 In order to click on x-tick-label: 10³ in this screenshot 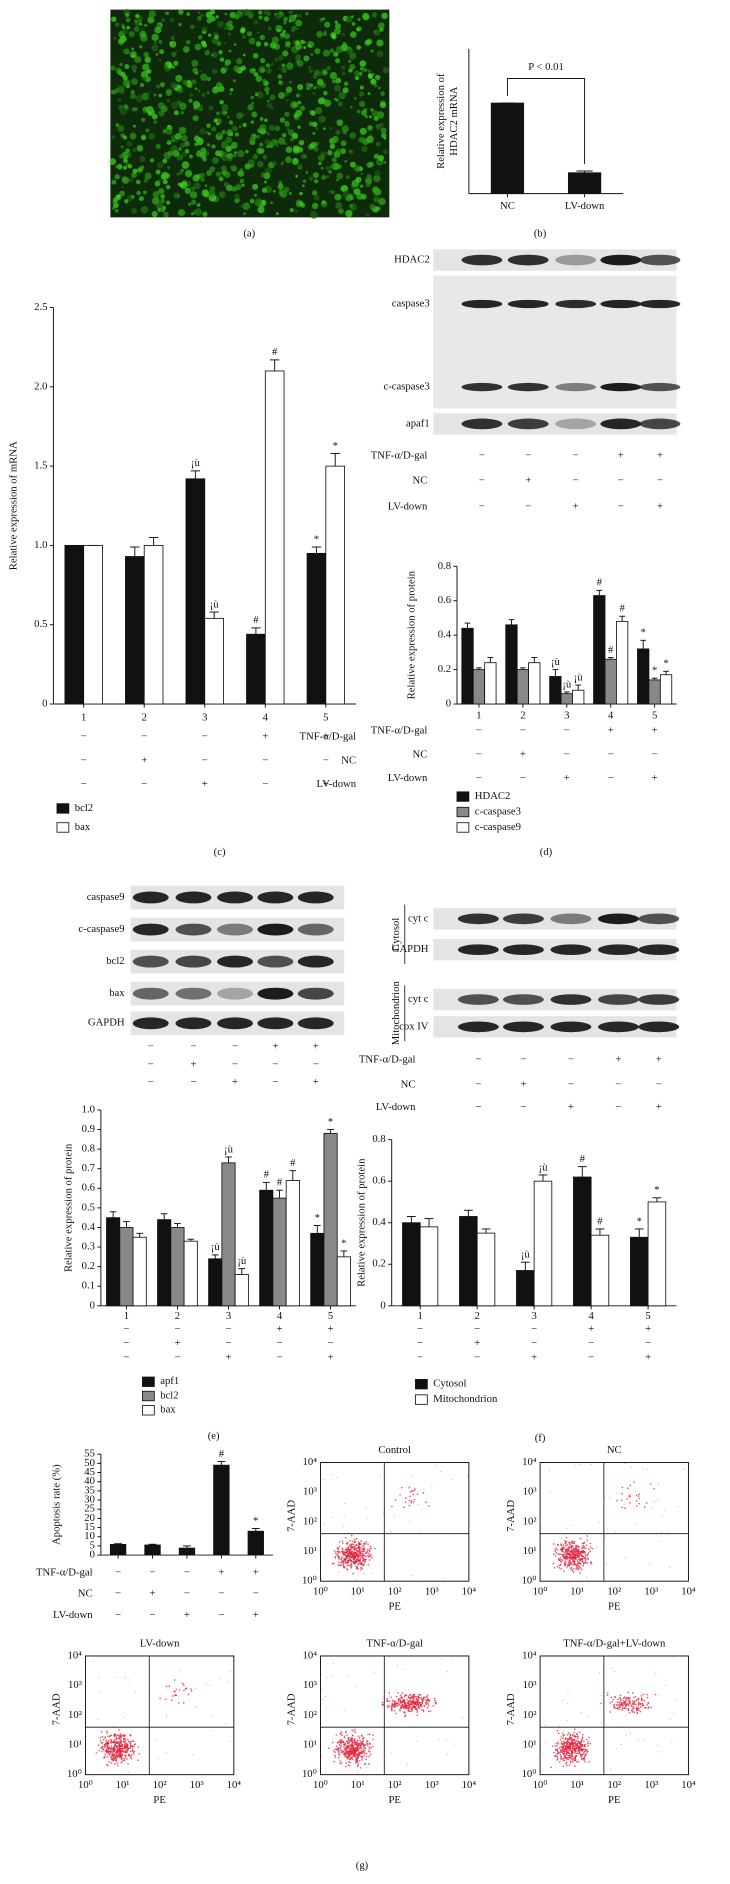, I will do `click(432, 1591)`.